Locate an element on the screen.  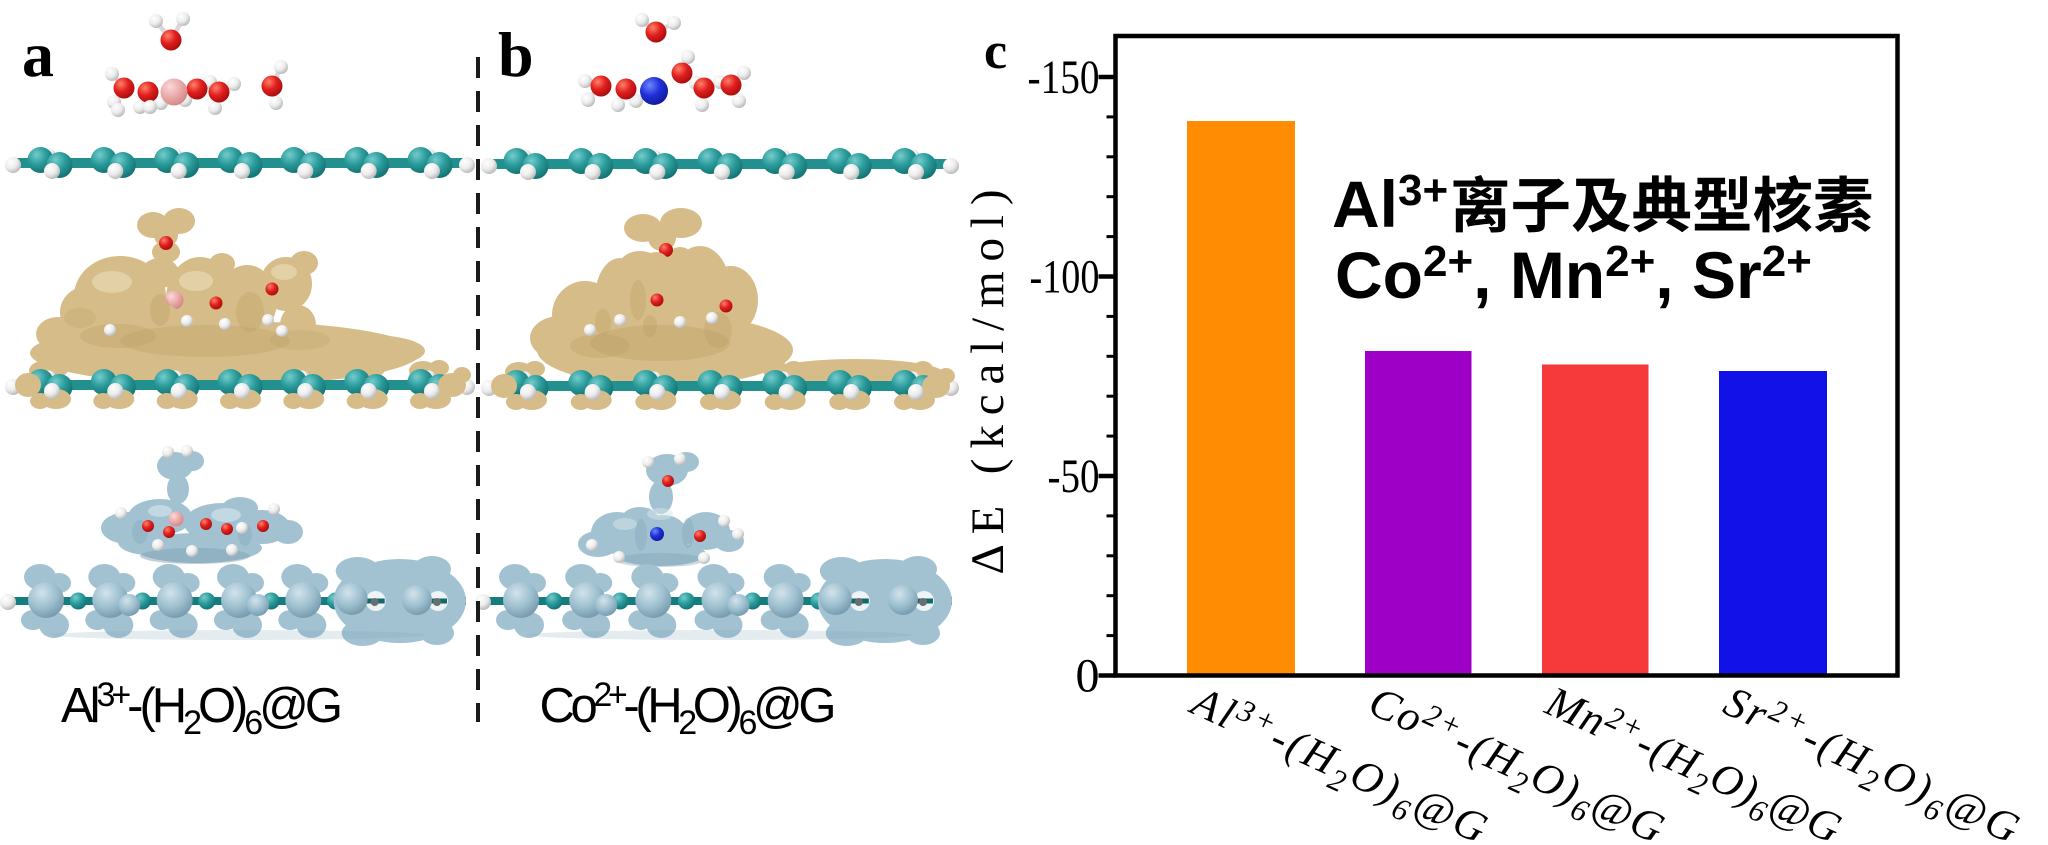
svg-text: 0 is located at coordinates (1088, 676).